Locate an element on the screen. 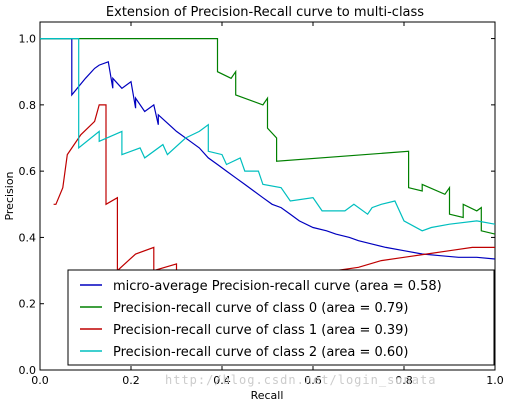 The image size is (509, 410). watermark: http://blog.csdn.net/login_sonata is located at coordinates (301, 380).